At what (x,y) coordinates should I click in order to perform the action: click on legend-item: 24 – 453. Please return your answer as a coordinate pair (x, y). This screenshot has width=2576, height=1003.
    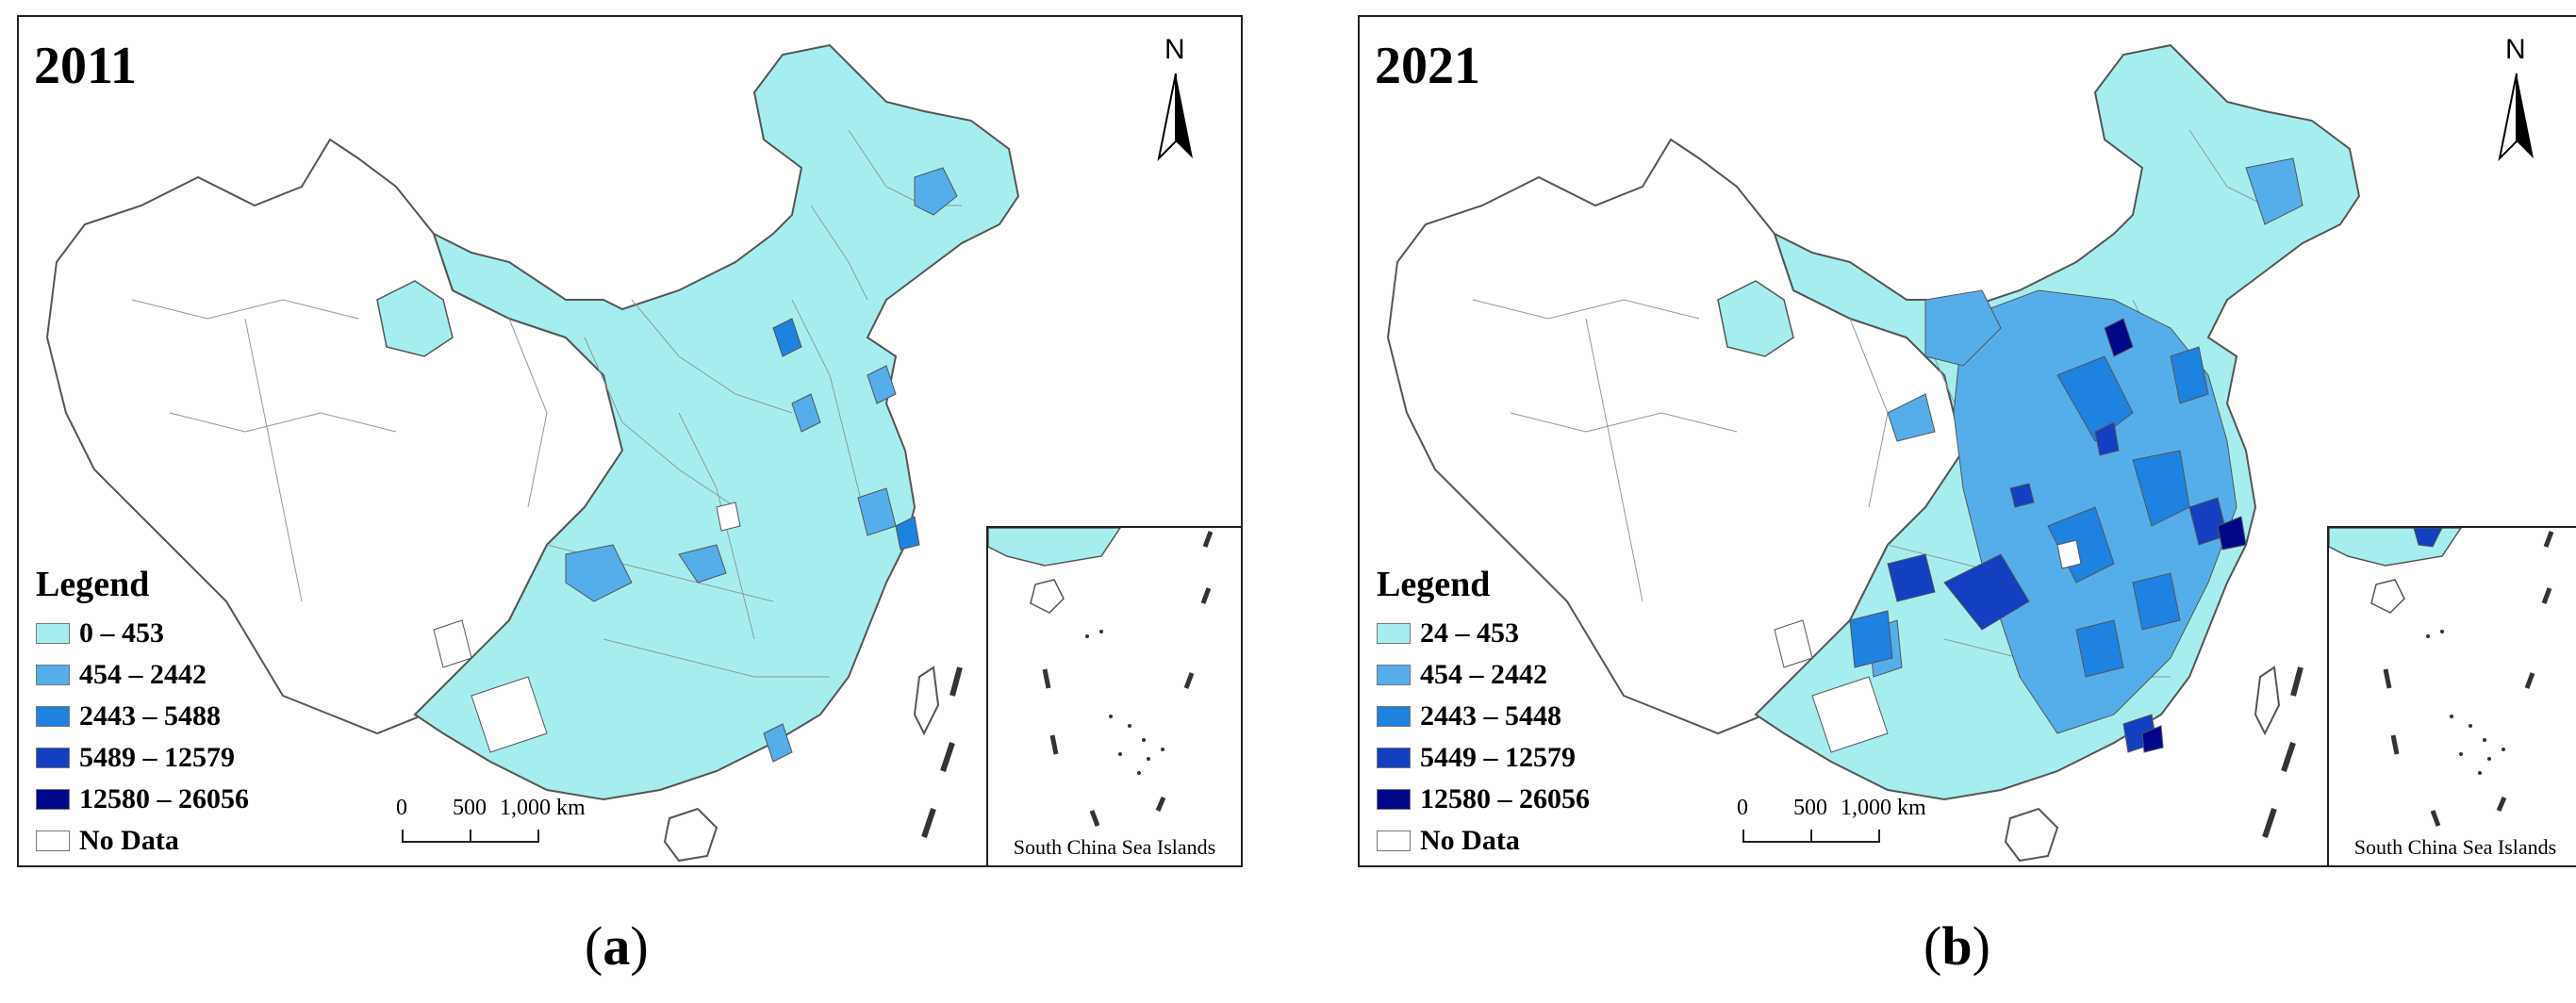
    Looking at the image, I should click on (1483, 633).